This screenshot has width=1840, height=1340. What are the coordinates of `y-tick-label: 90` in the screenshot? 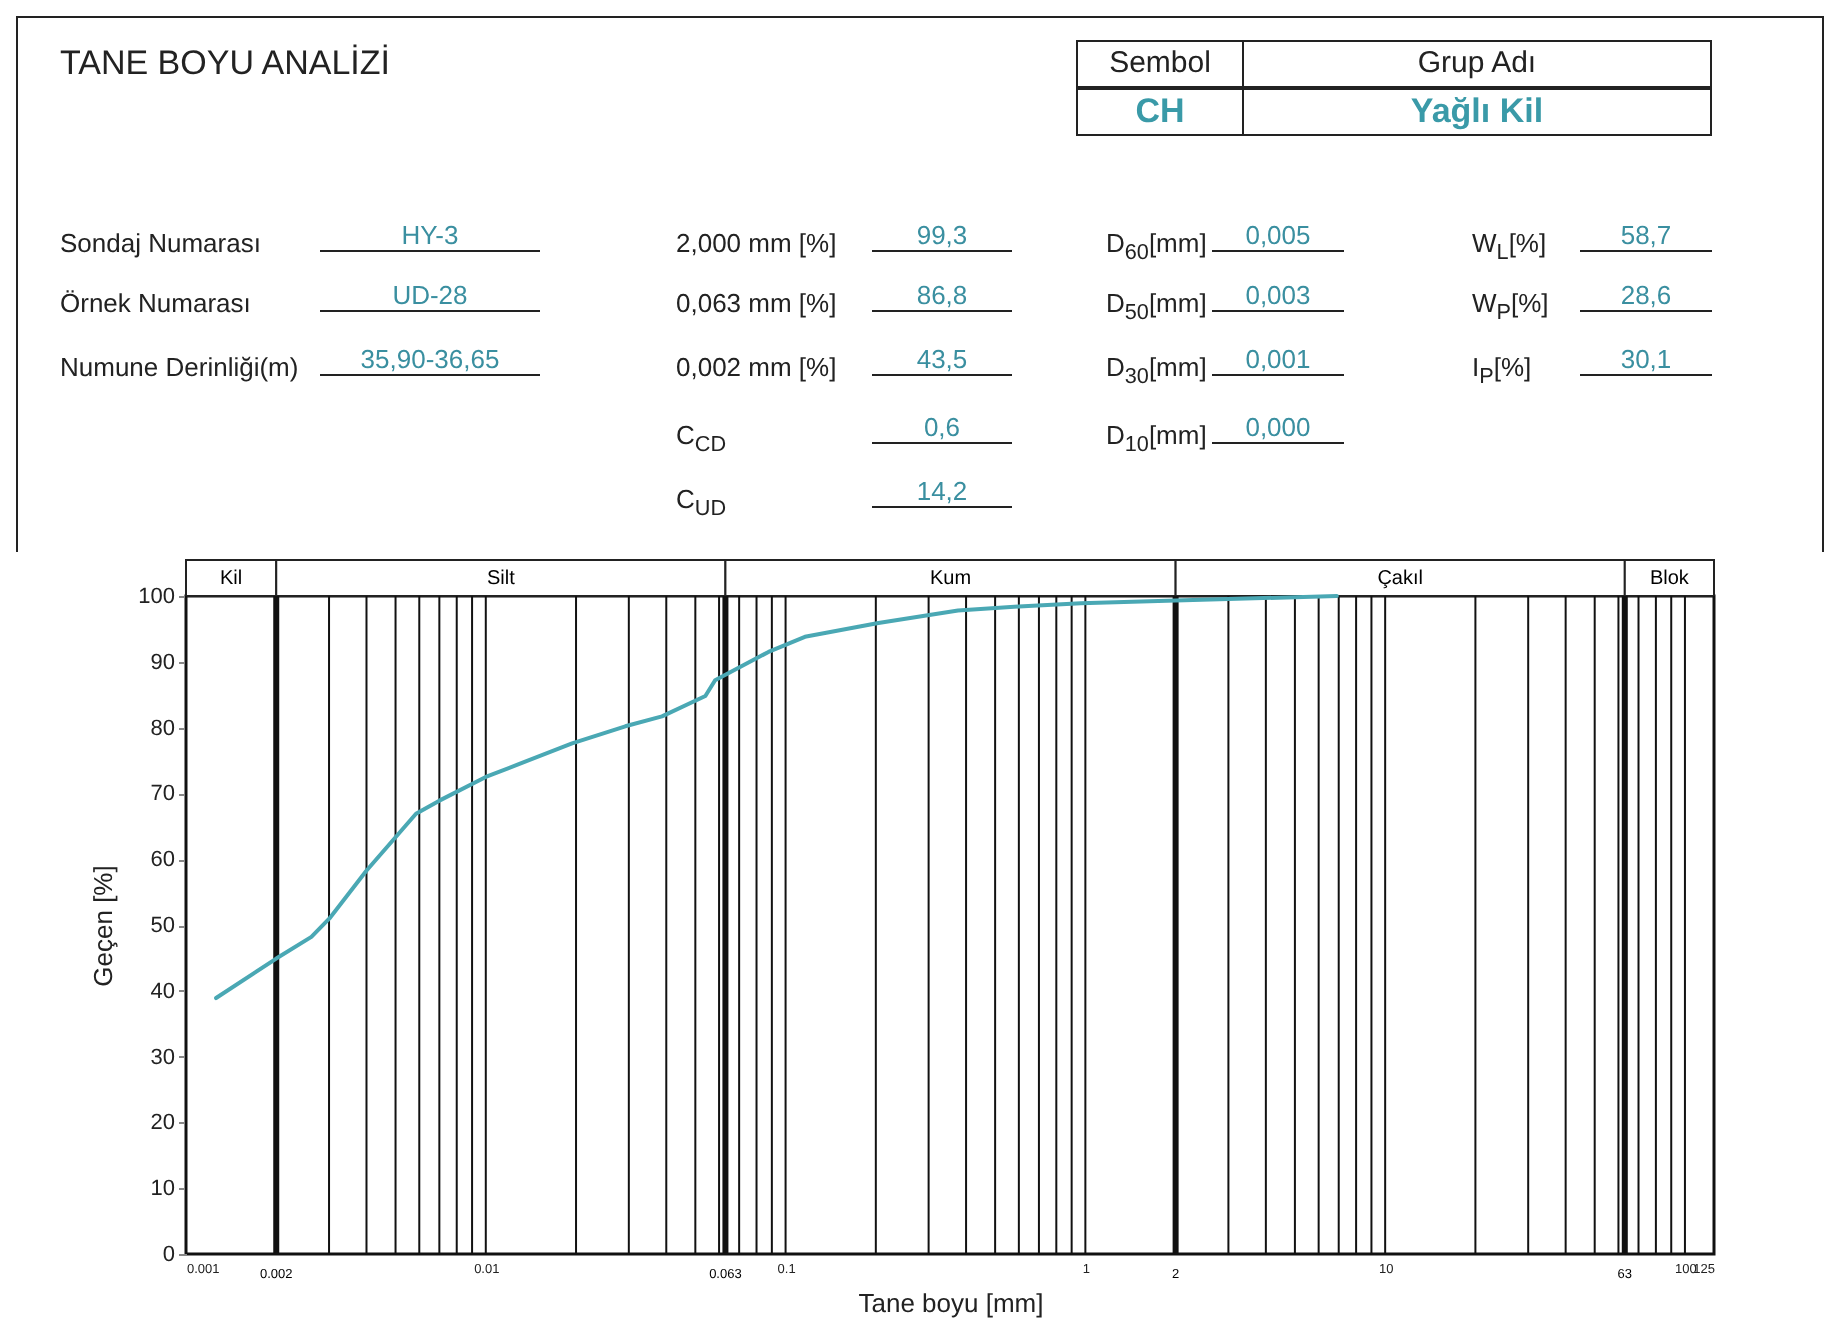 It's located at (162, 662).